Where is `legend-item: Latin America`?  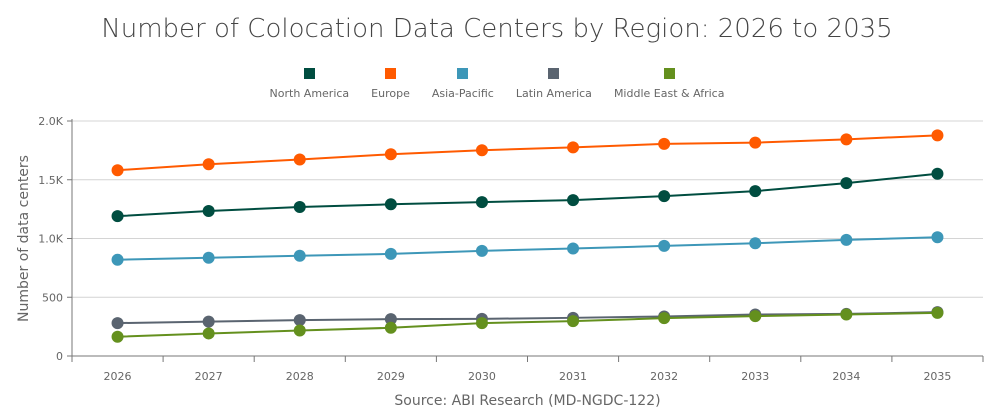
legend-item: Latin America is located at coordinates (554, 84).